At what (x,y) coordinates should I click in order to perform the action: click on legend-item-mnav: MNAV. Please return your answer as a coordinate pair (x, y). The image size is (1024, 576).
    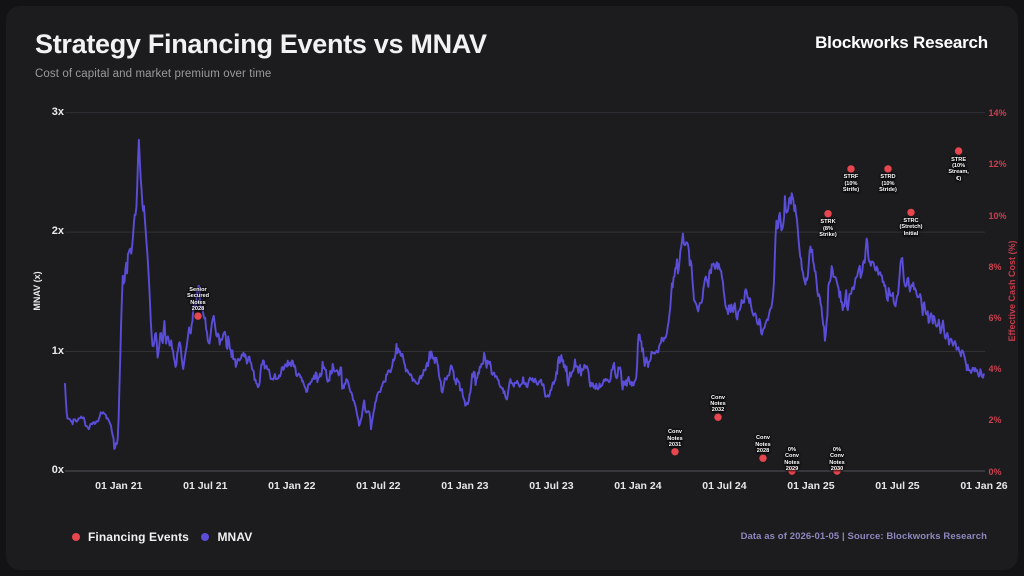
    Looking at the image, I should click on (226, 537).